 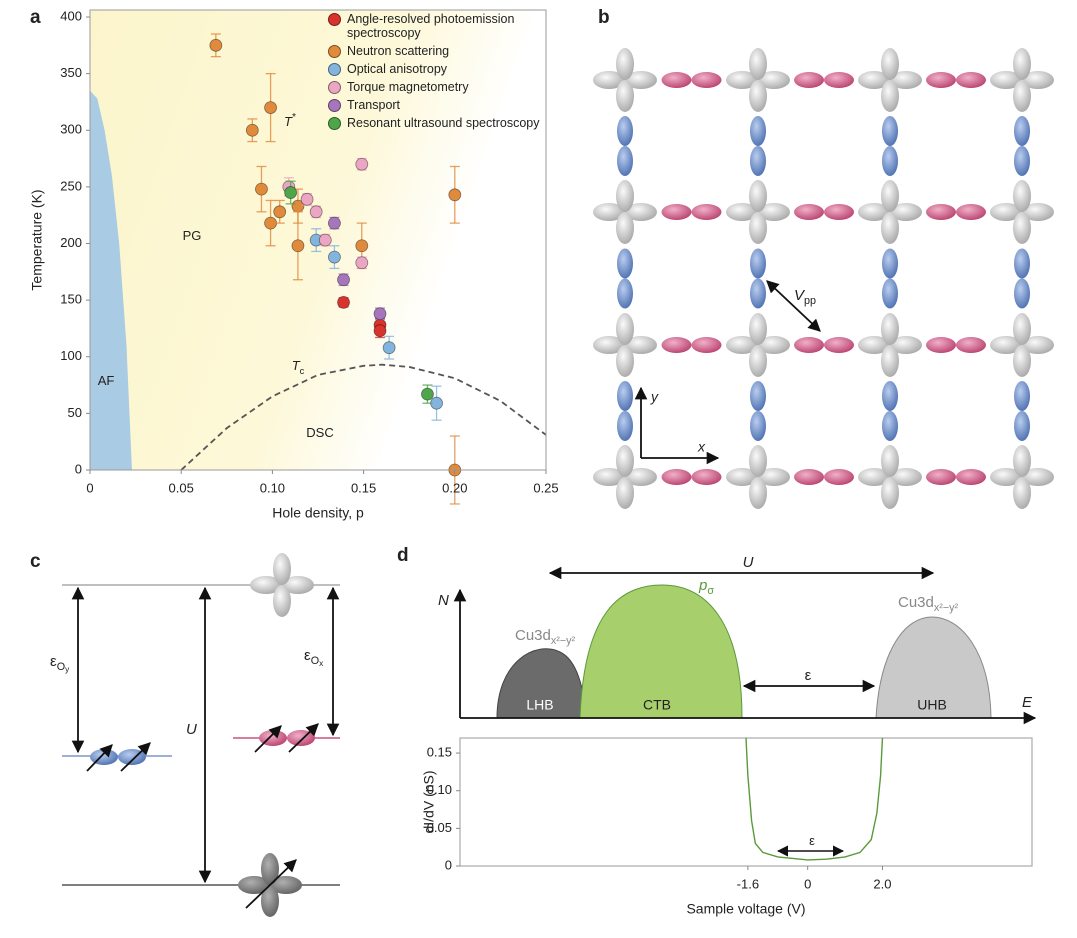 What do you see at coordinates (654, 397) in the screenshot?
I see `axis-label: y` at bounding box center [654, 397].